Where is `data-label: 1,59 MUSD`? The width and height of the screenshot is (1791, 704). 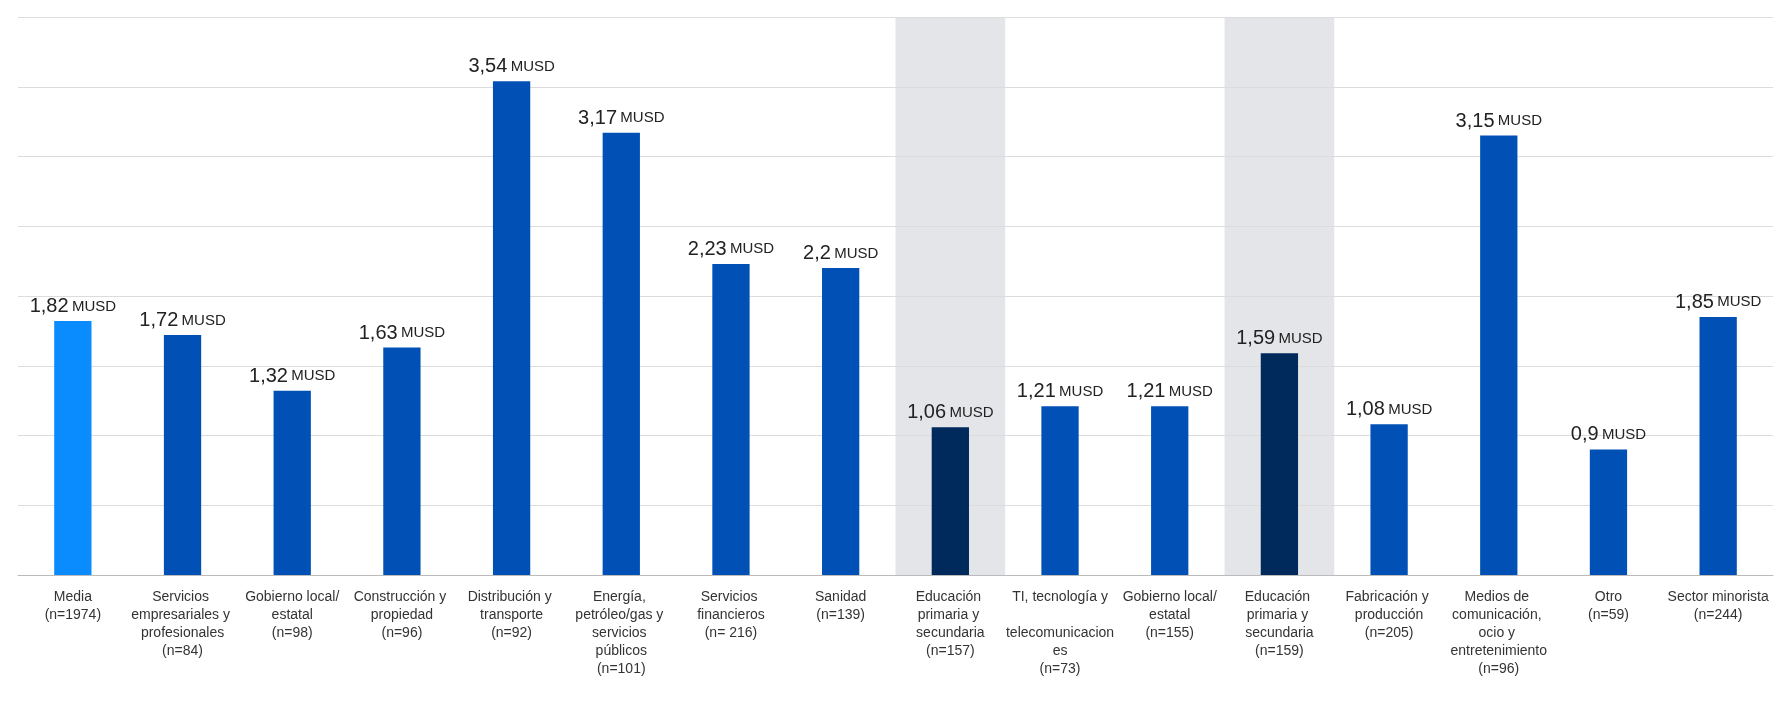
data-label: 1,59 MUSD is located at coordinates (1279, 337).